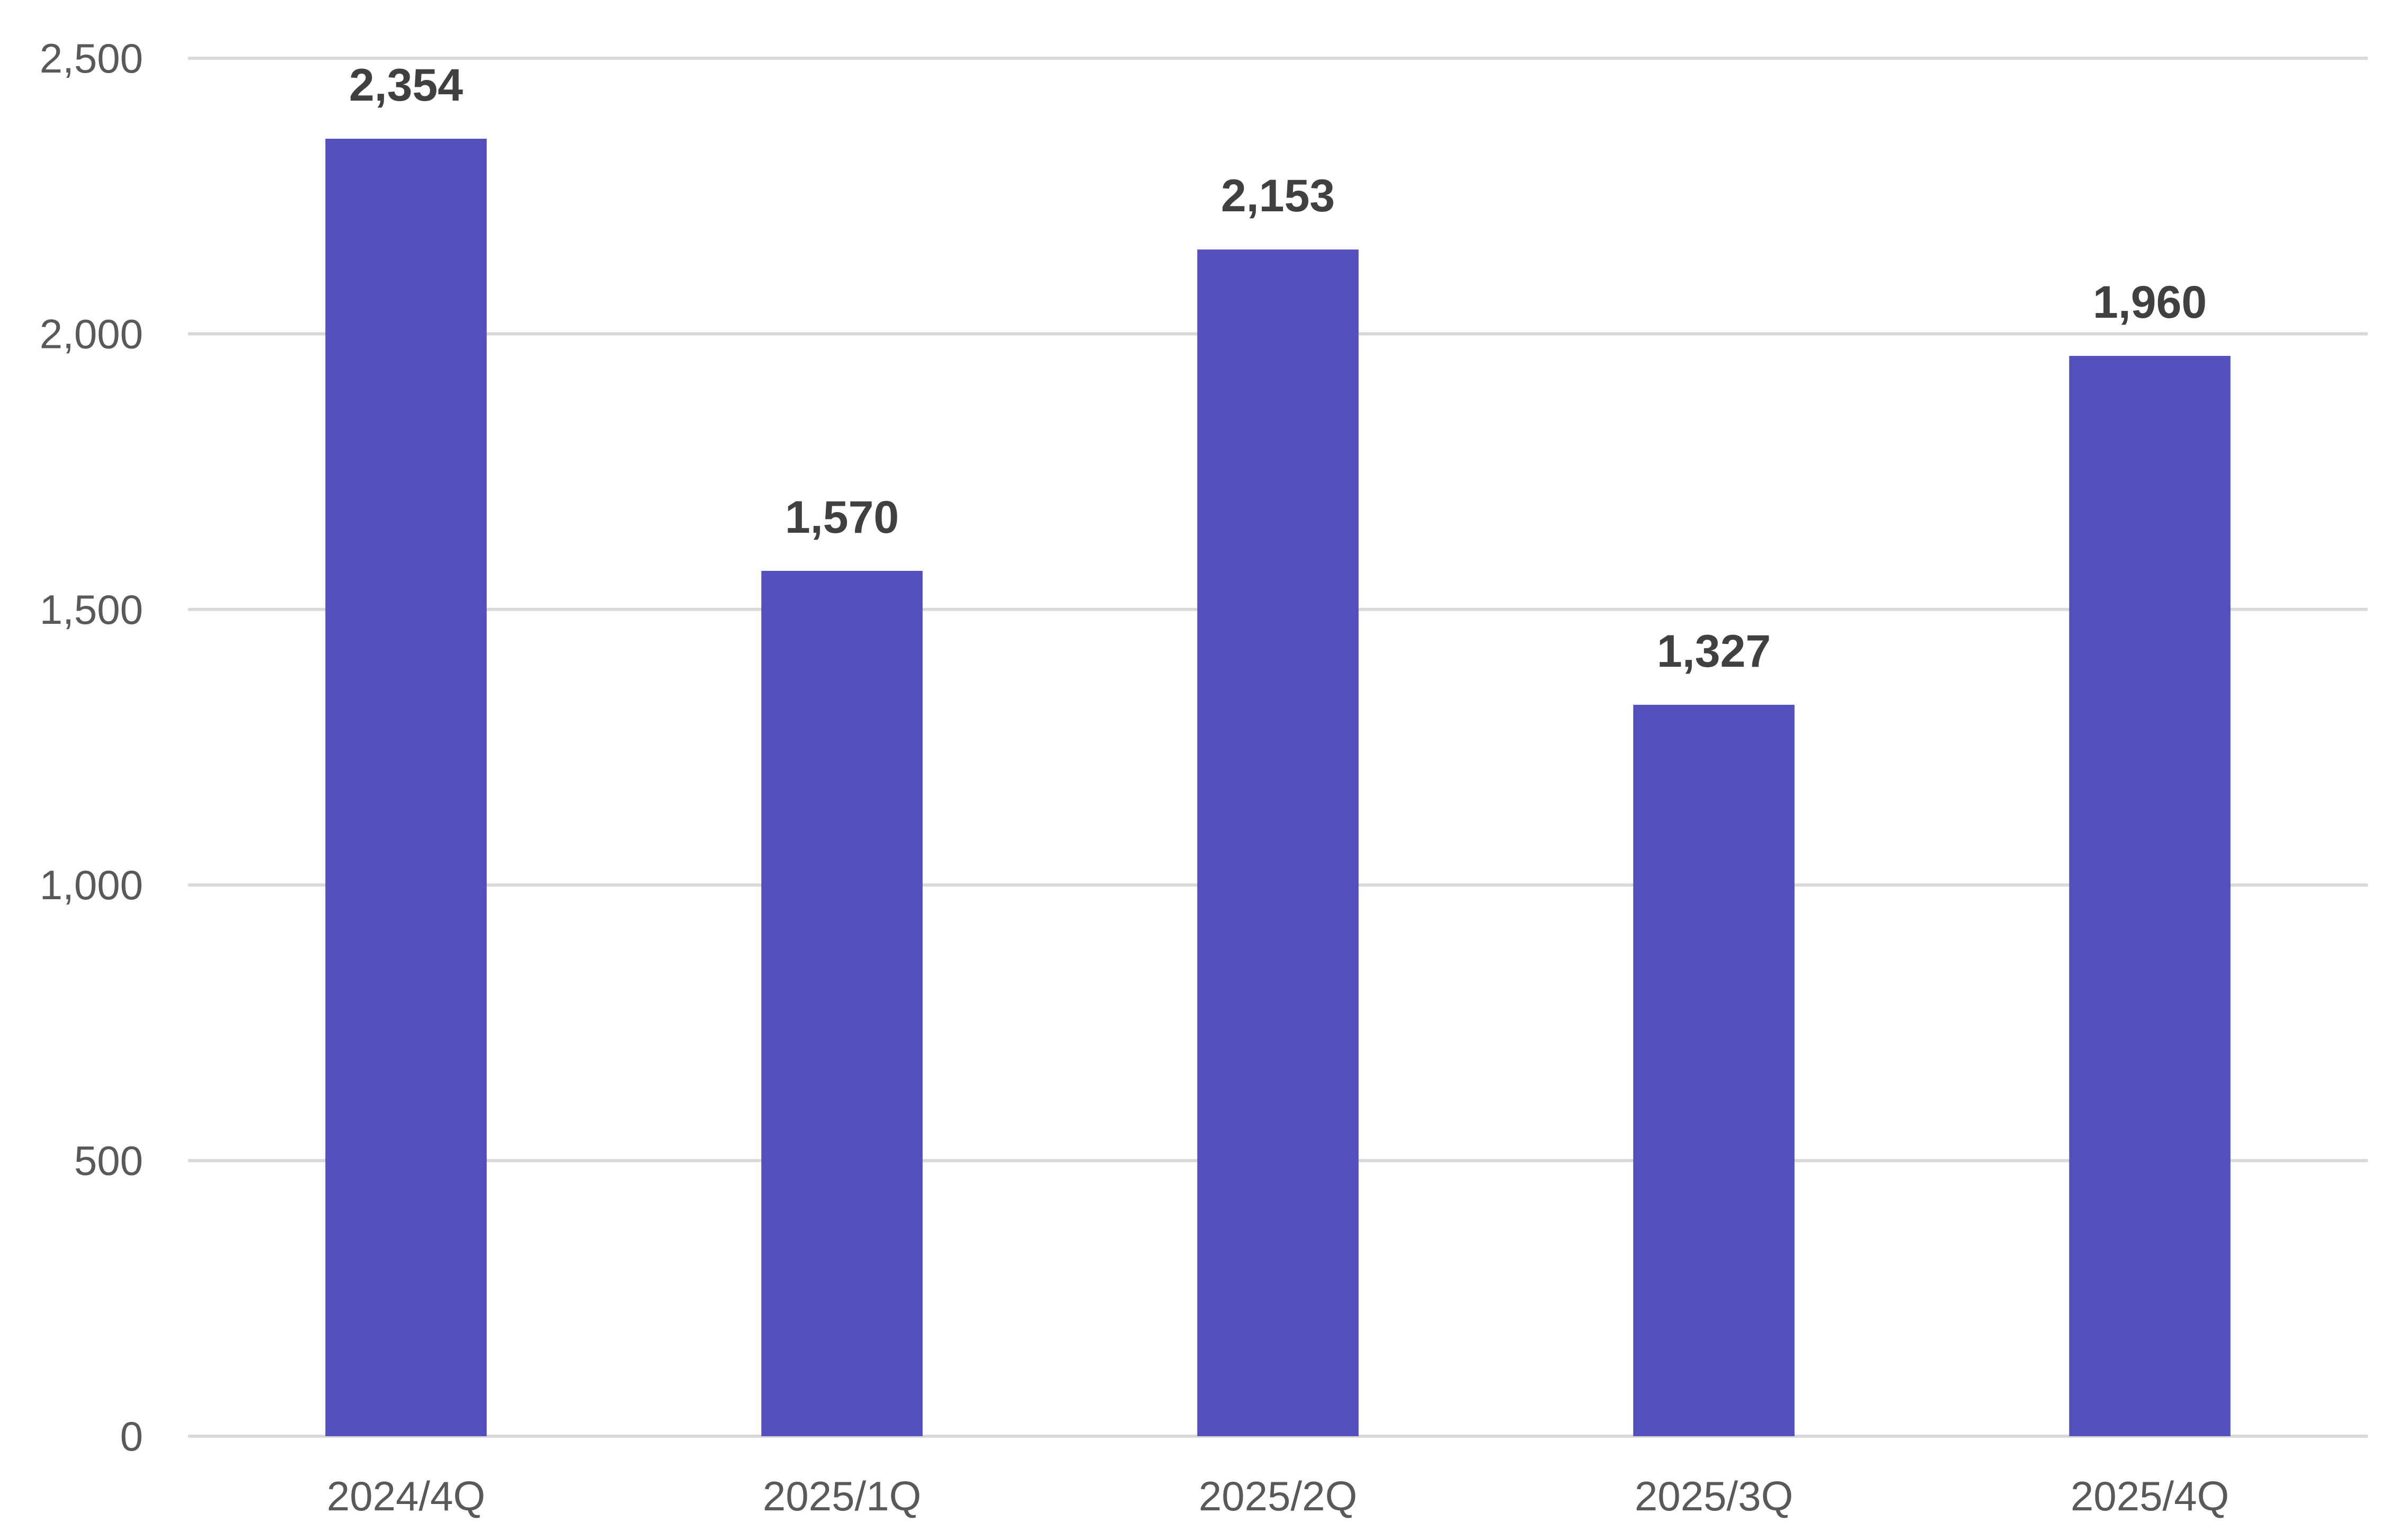 The width and height of the screenshot is (2398, 1540). Describe the element at coordinates (91, 59) in the screenshot. I see `y-tick-label: 2,500` at that location.